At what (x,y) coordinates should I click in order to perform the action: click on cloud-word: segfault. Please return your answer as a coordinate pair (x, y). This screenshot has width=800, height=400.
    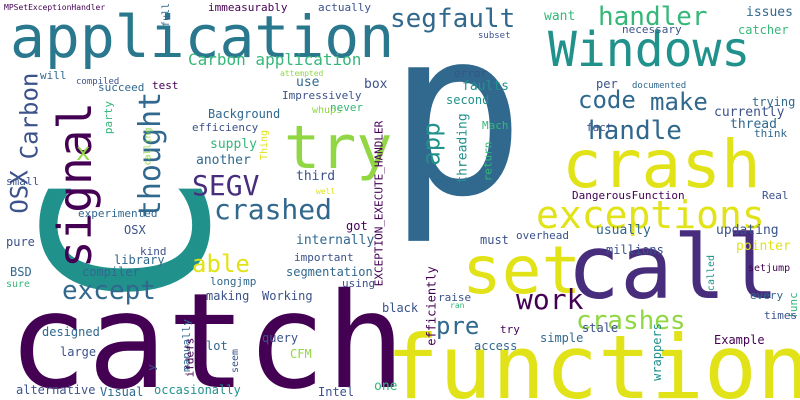
    Looking at the image, I should click on (453, 19).